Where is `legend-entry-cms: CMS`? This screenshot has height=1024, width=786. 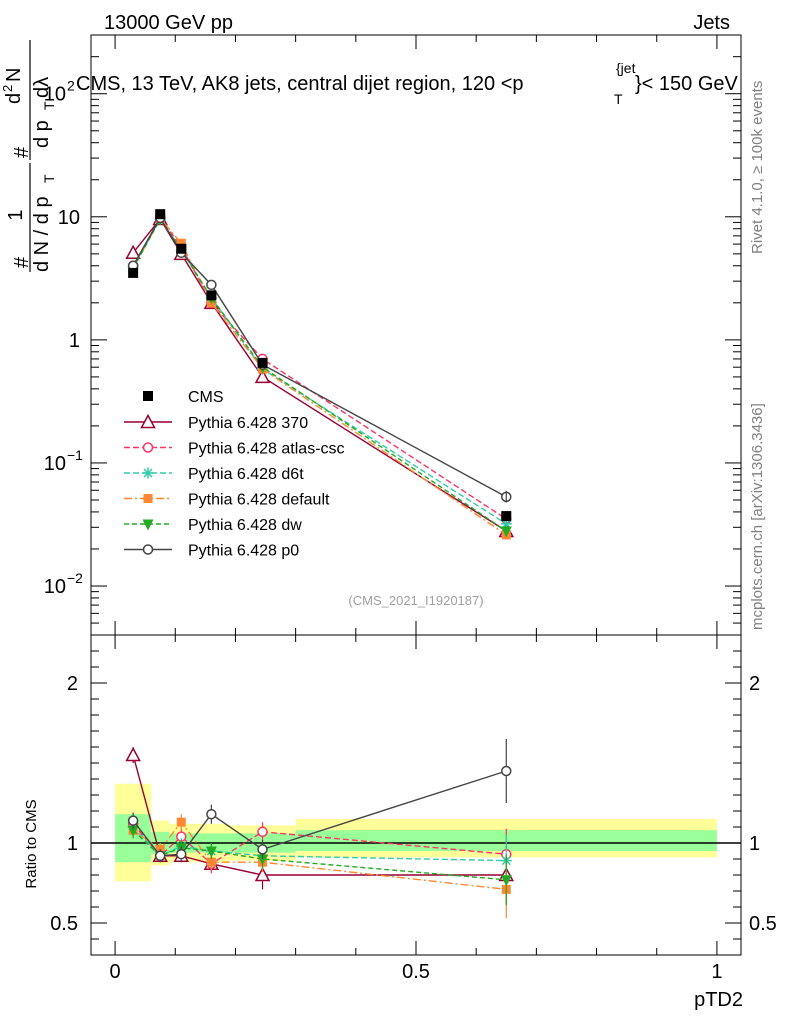 legend-entry-cms: CMS is located at coordinates (183, 397).